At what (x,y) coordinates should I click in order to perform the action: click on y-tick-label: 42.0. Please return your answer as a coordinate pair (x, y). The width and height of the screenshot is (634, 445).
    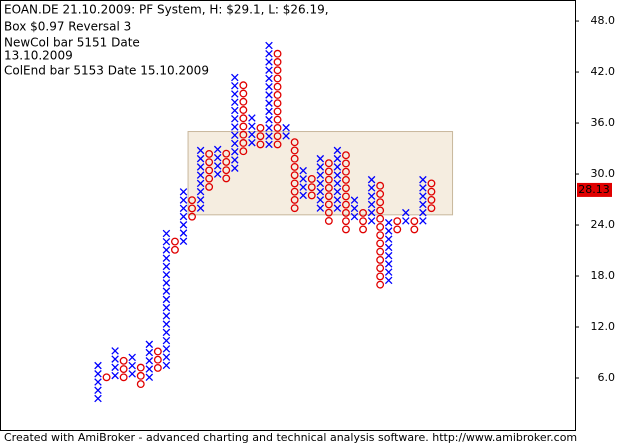
    Looking at the image, I should click on (603, 71).